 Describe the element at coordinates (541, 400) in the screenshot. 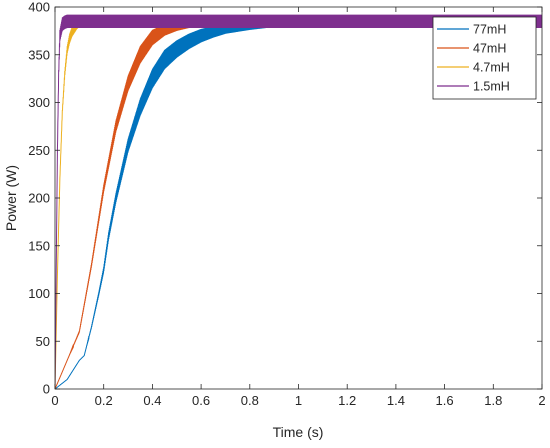

I see `x-tick-label: 2` at that location.